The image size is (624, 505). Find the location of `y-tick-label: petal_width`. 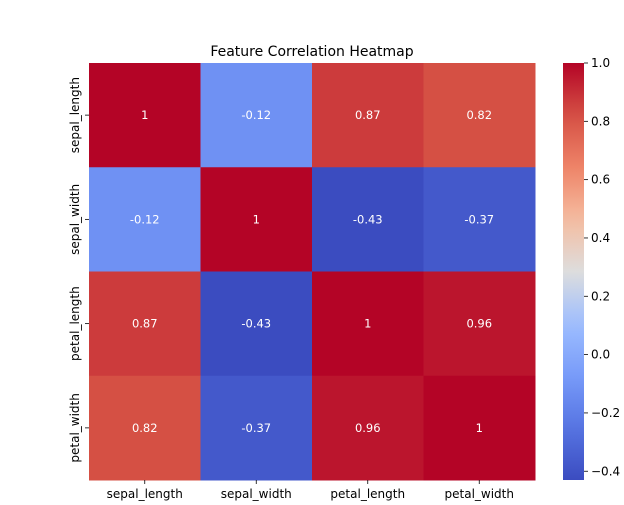

y-tick-label: petal_width is located at coordinates (75, 427).